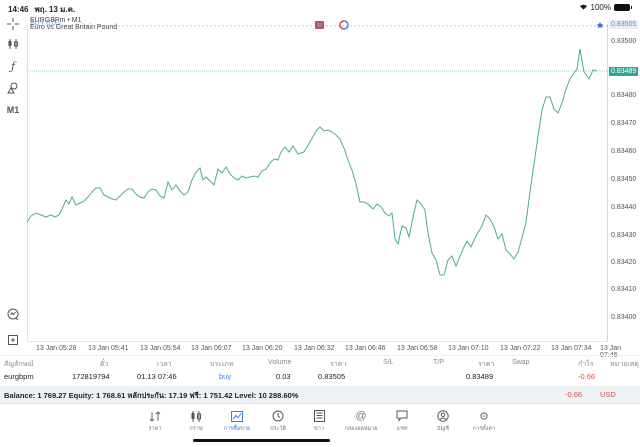 The height and width of the screenshot is (447, 640). Describe the element at coordinates (486, 364) in the screenshot. I see `col-price: ราคา` at that location.